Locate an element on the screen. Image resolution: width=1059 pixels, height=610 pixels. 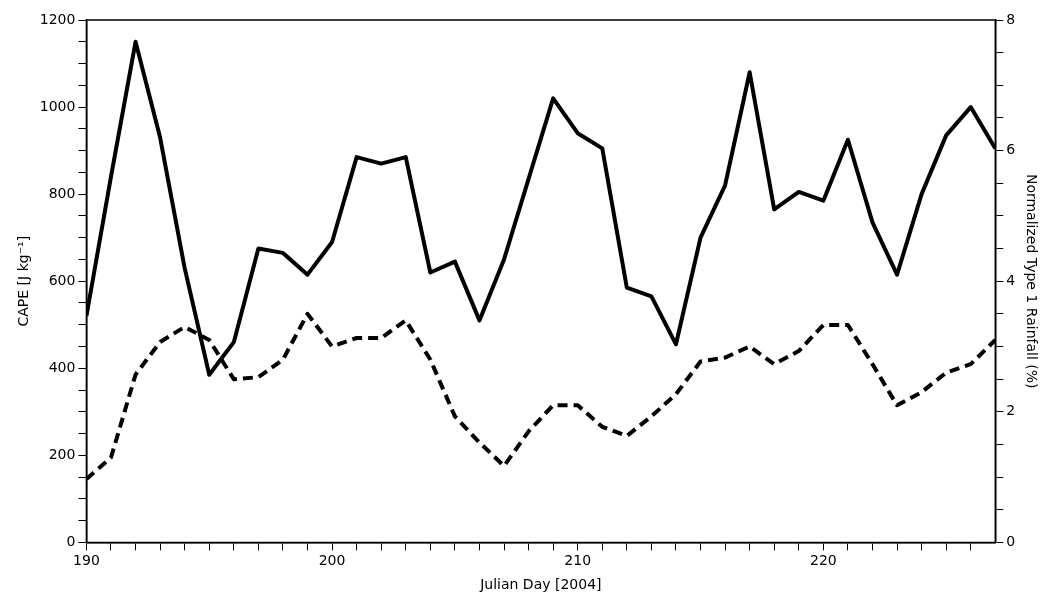
y2-tick-label: 0 is located at coordinates (1011, 541).